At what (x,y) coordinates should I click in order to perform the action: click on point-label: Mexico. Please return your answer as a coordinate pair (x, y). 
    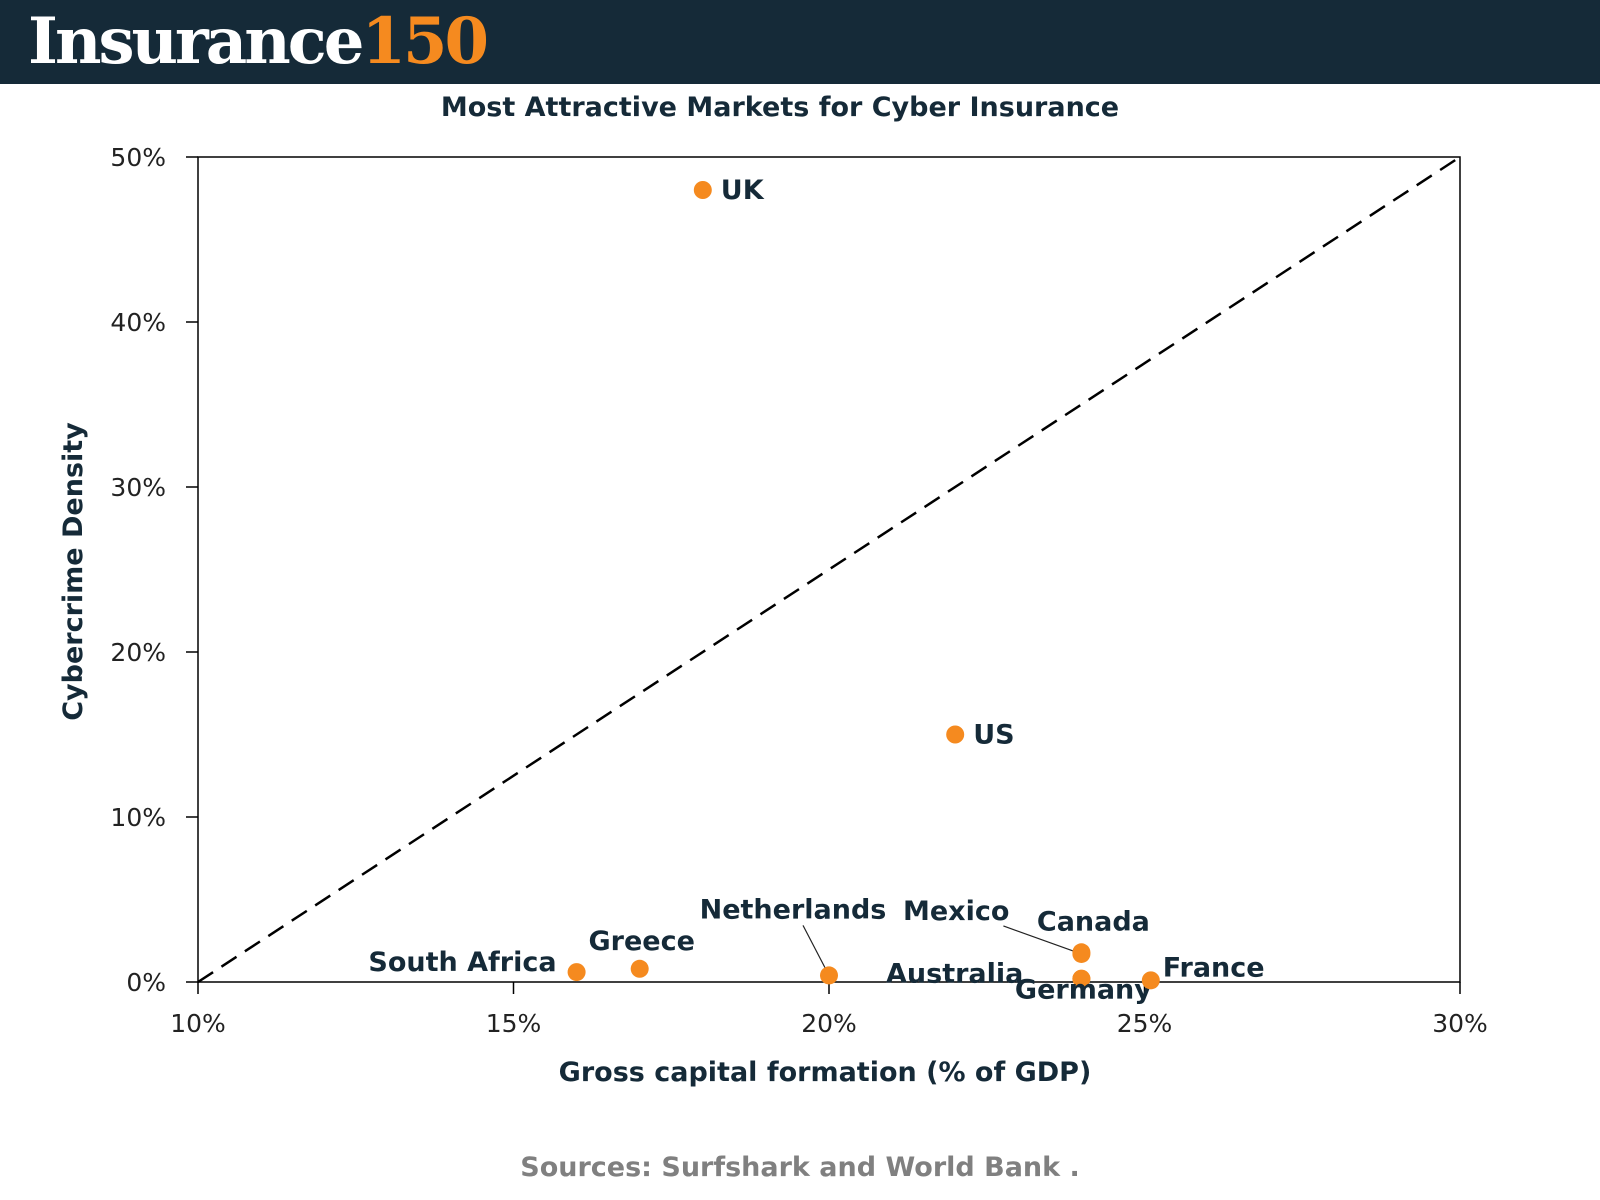
    Looking at the image, I should click on (956, 911).